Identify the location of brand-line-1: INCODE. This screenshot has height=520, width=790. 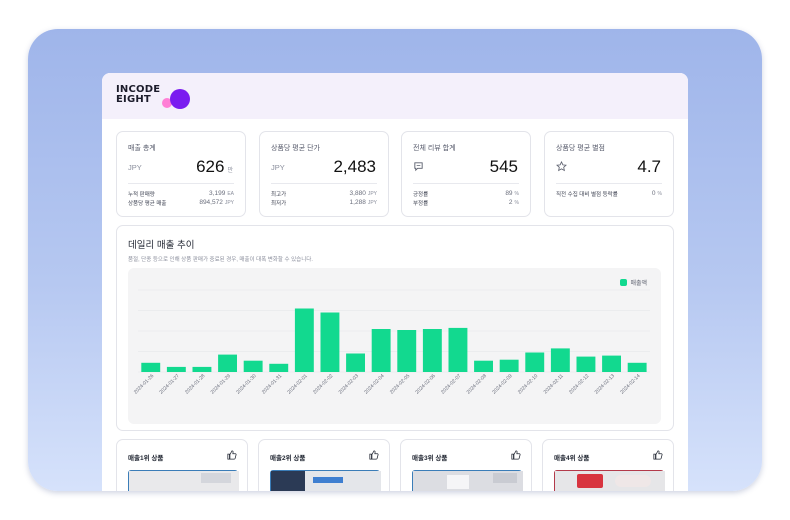
(138, 89).